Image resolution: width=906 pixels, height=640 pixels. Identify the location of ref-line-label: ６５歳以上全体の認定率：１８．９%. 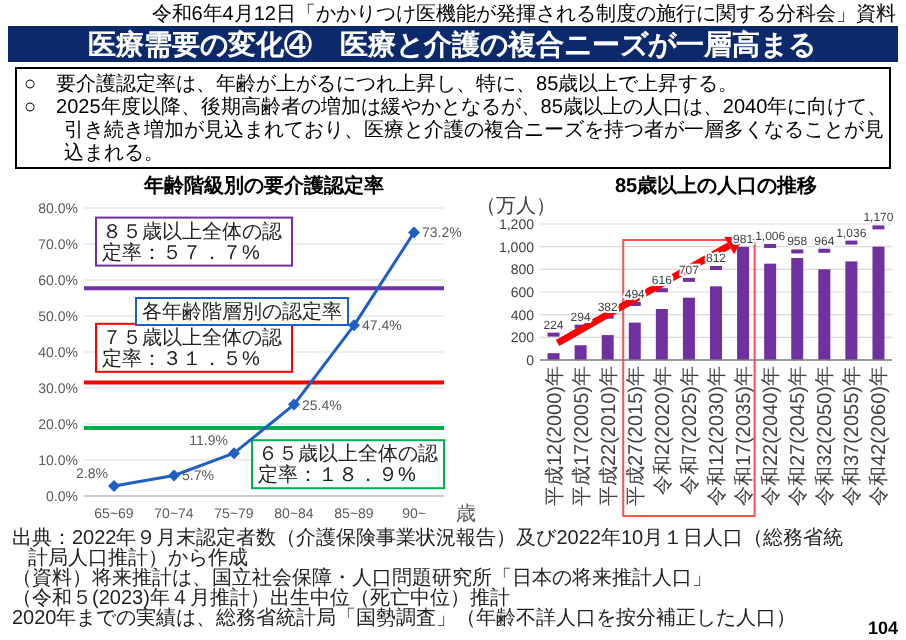
(348, 465).